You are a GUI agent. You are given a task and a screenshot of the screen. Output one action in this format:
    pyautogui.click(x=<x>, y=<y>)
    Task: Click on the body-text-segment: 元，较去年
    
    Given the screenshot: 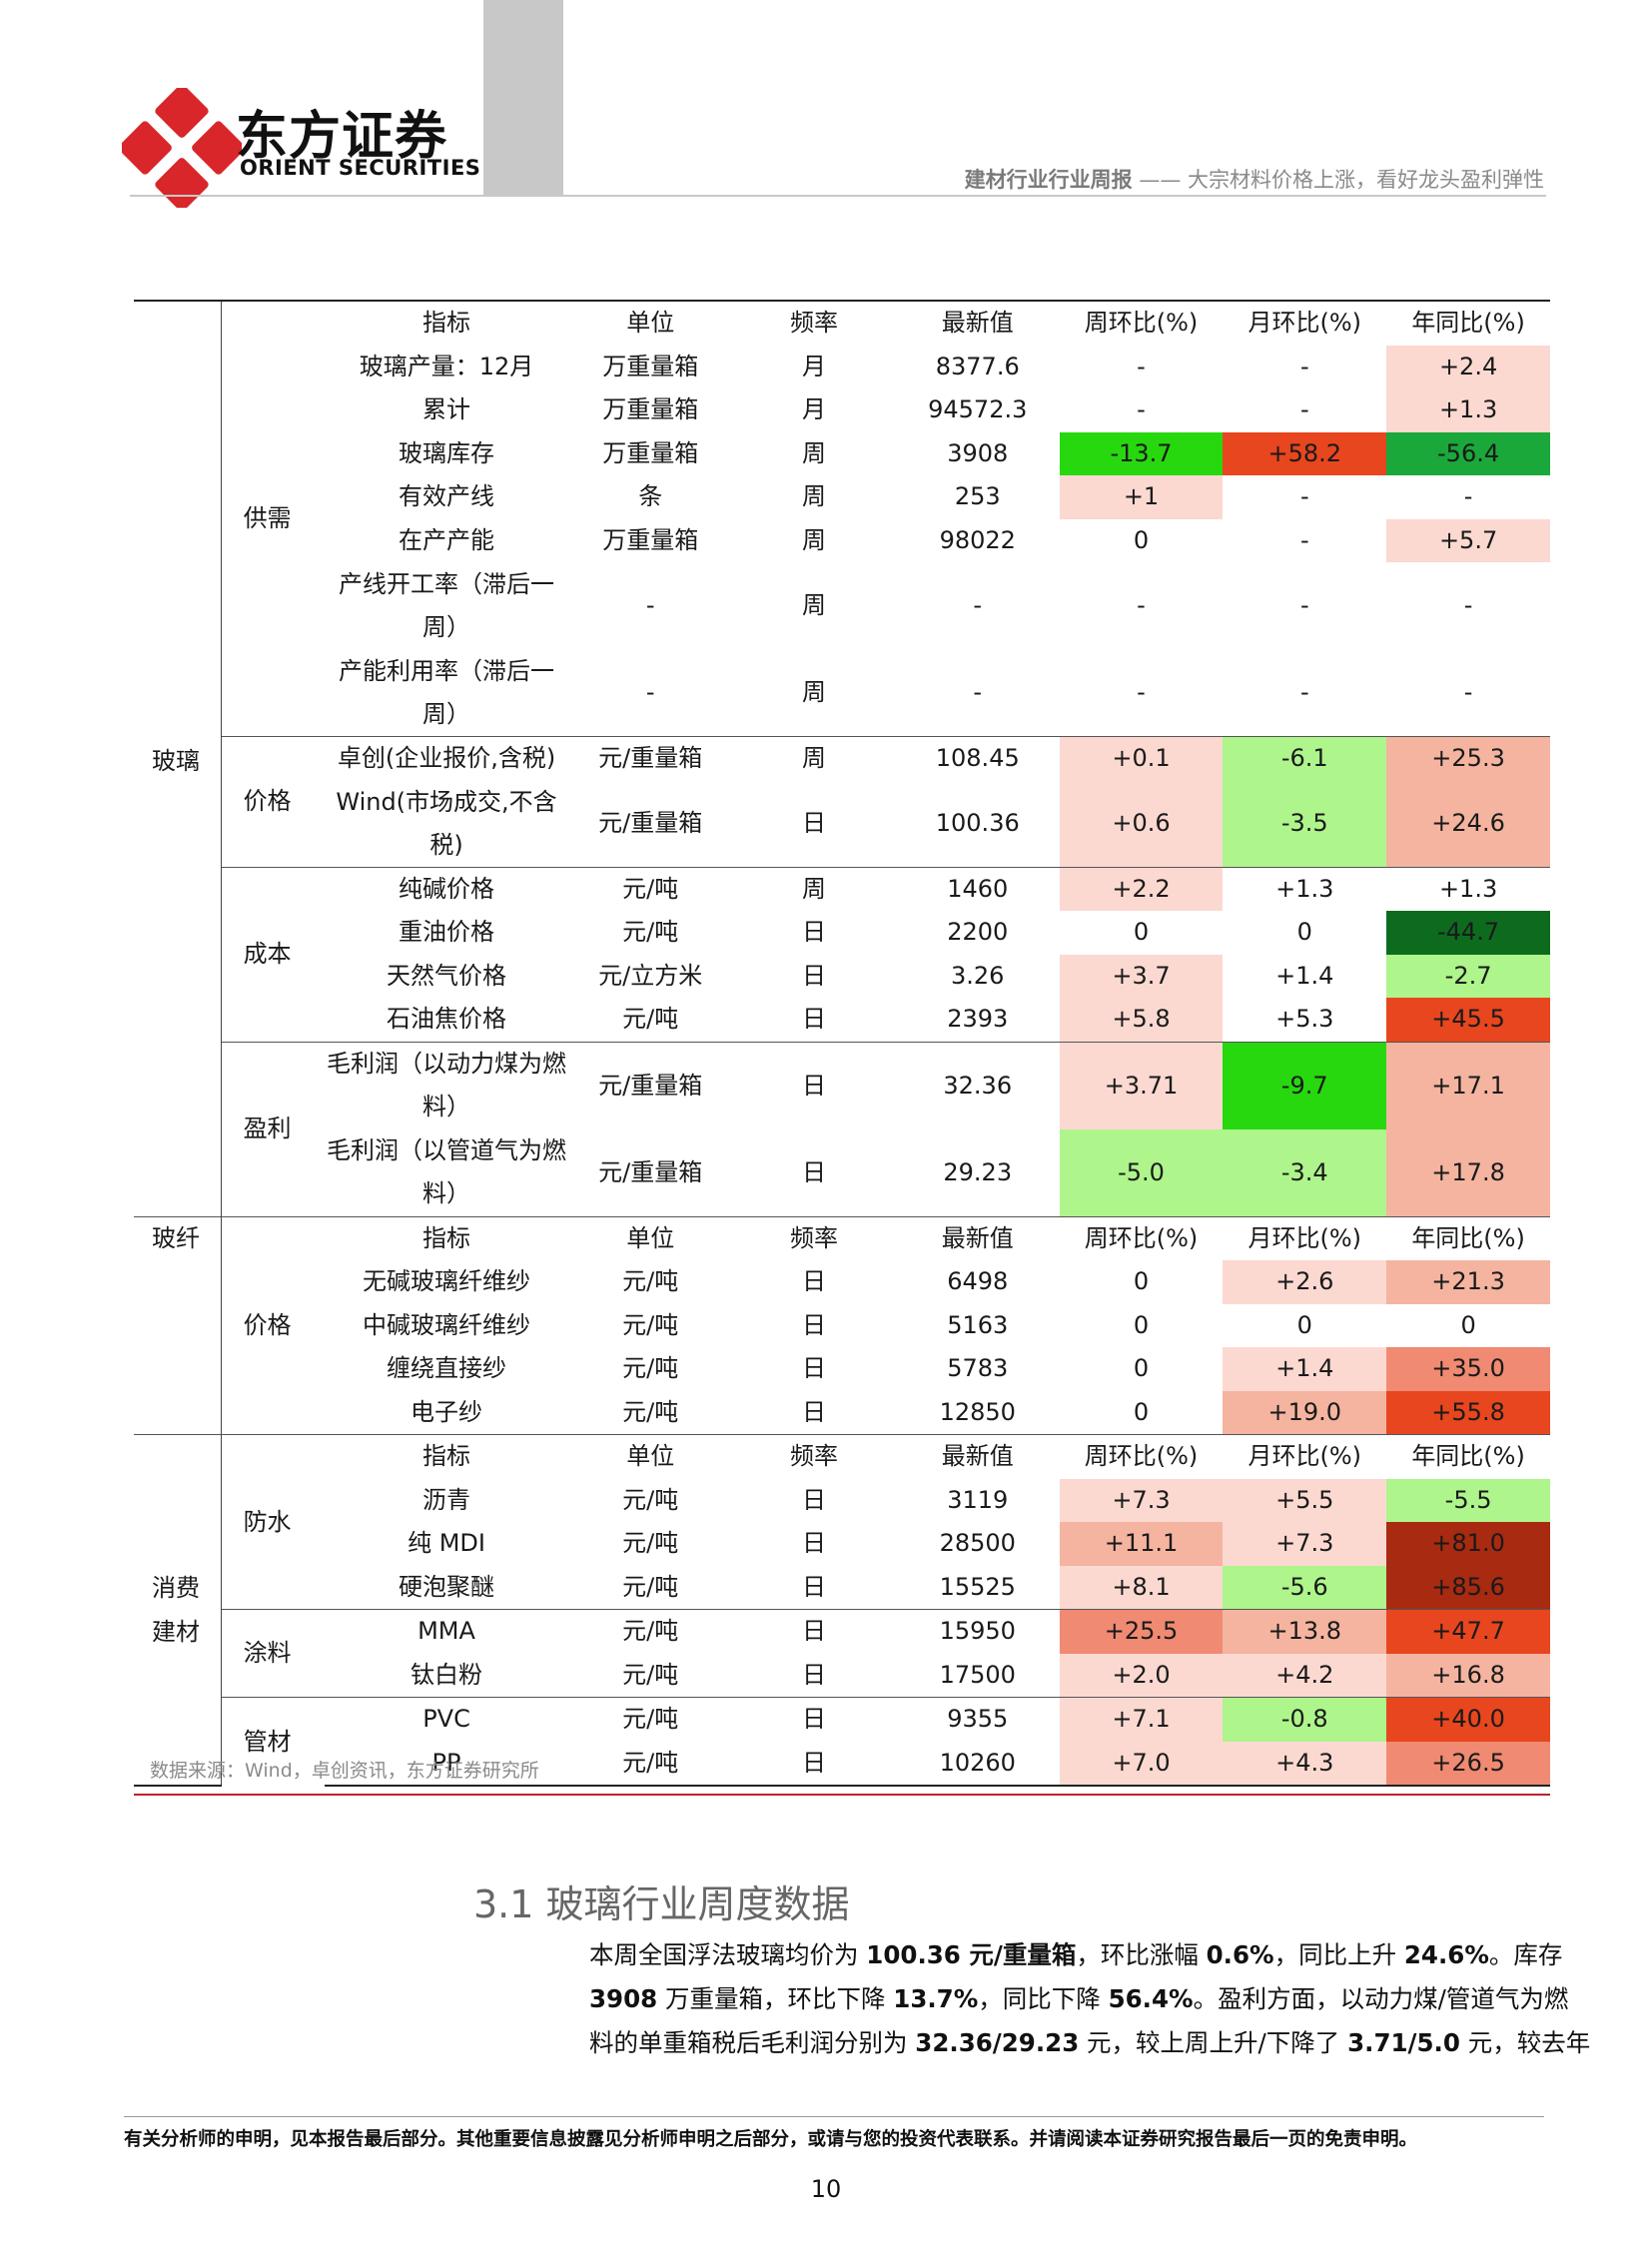 What is the action you would take?
    pyautogui.click(x=1525, y=2042)
    